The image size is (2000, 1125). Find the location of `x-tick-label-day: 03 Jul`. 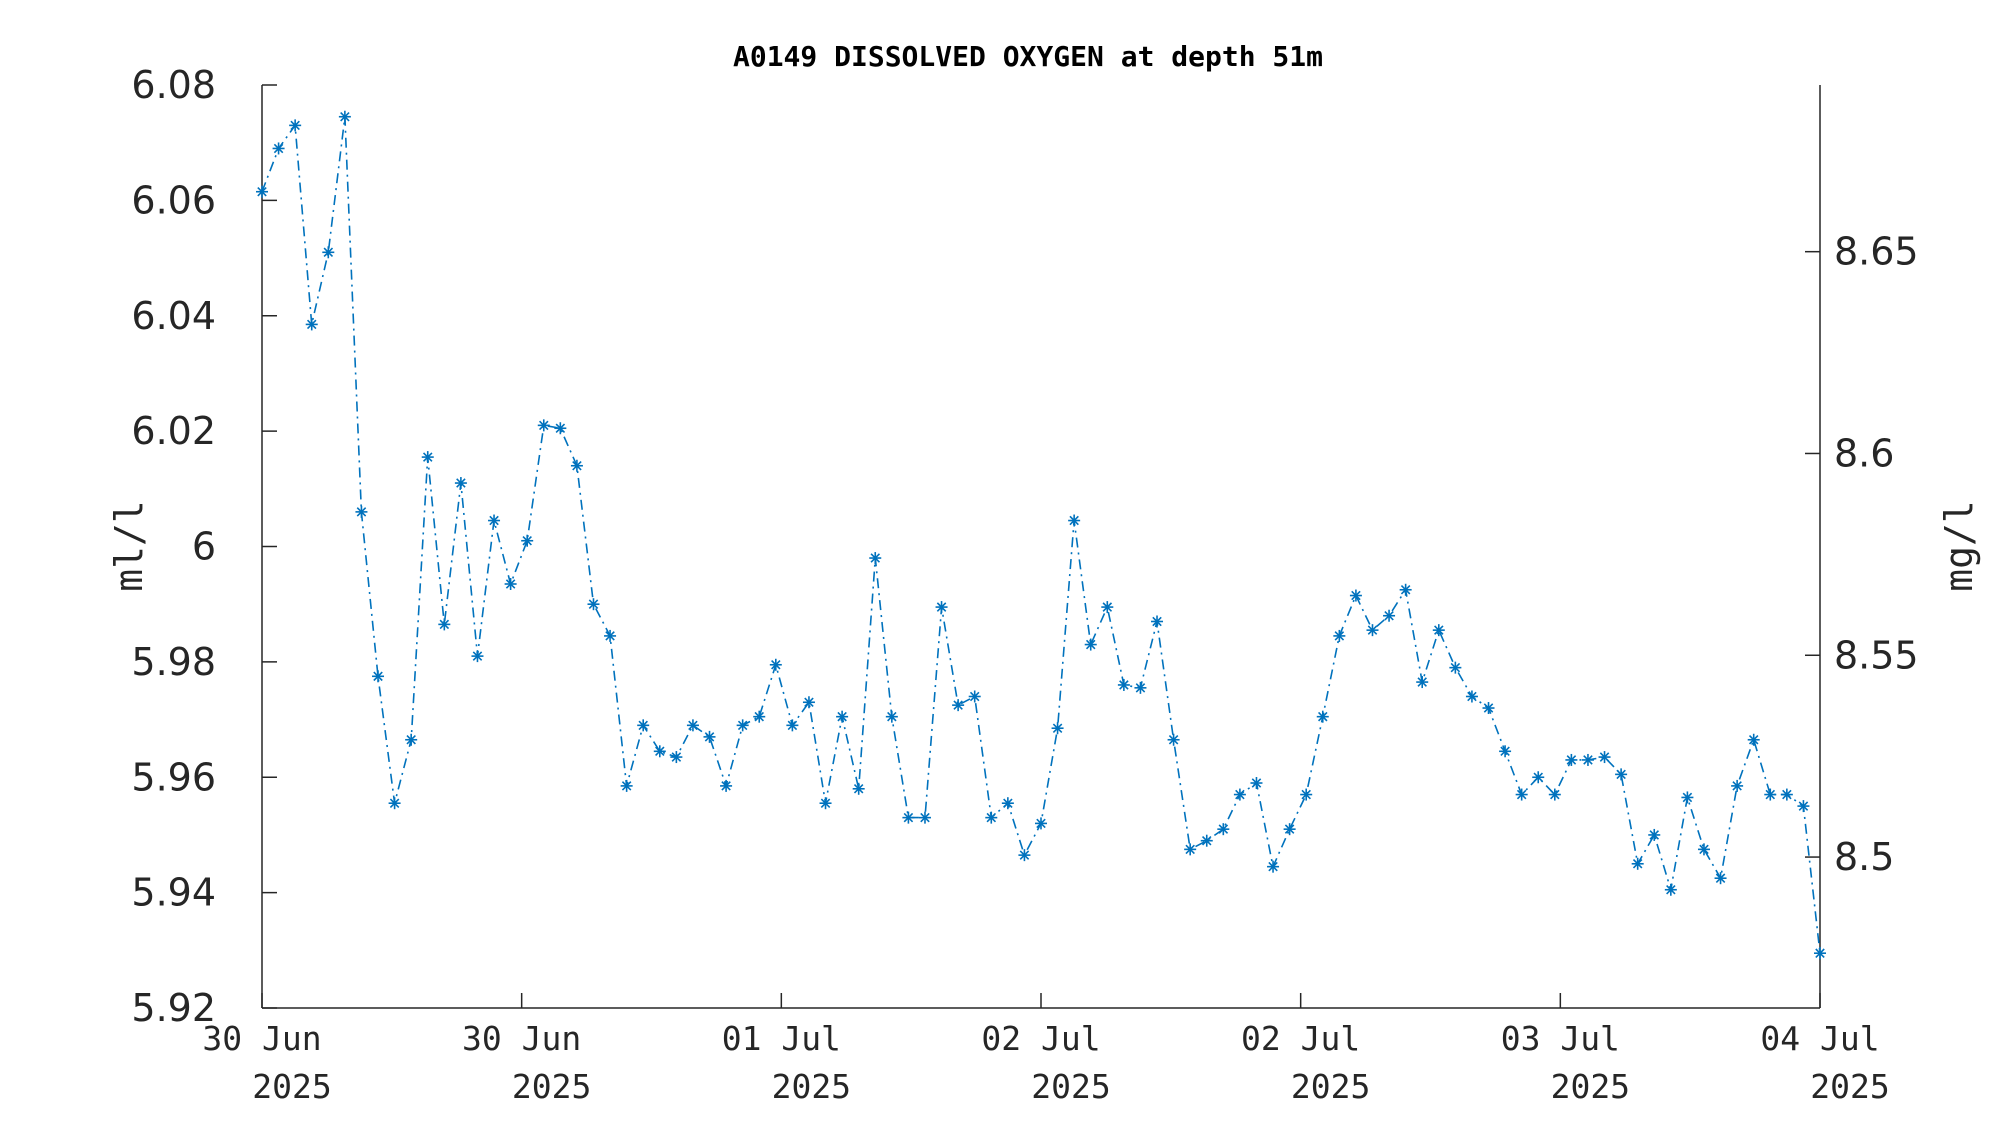

x-tick-label-day: 03 Jul is located at coordinates (1560, 1038).